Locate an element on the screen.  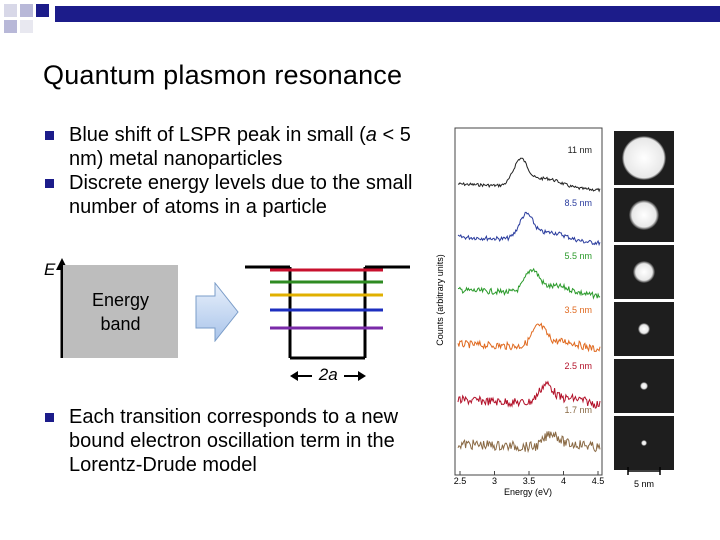
spectrum-size-label: 1.7 nm is located at coordinates (578, 410).